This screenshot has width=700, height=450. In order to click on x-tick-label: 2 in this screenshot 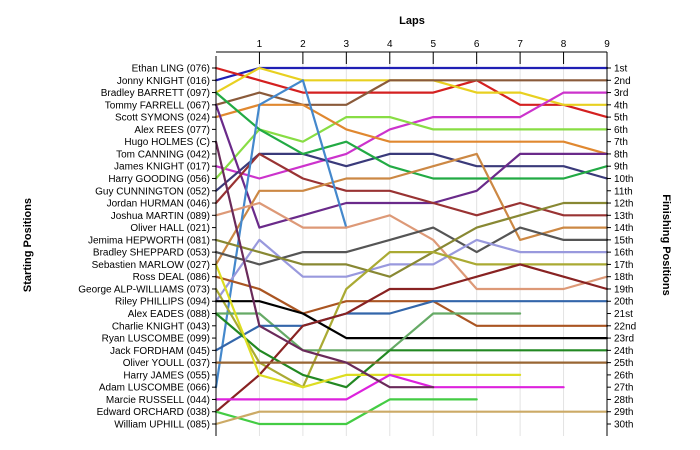, I will do `click(303, 44)`.